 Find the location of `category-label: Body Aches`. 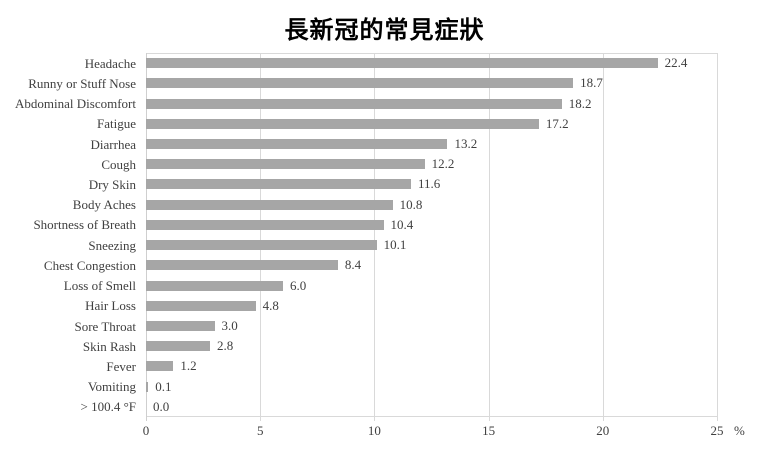

category-label: Body Aches is located at coordinates (104, 205).